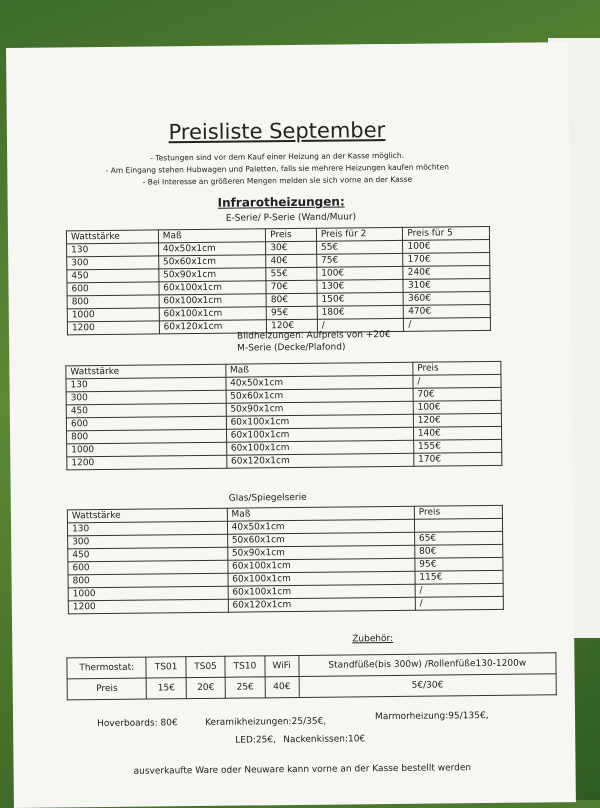  I want to click on table-cell: 130€, so click(360, 286).